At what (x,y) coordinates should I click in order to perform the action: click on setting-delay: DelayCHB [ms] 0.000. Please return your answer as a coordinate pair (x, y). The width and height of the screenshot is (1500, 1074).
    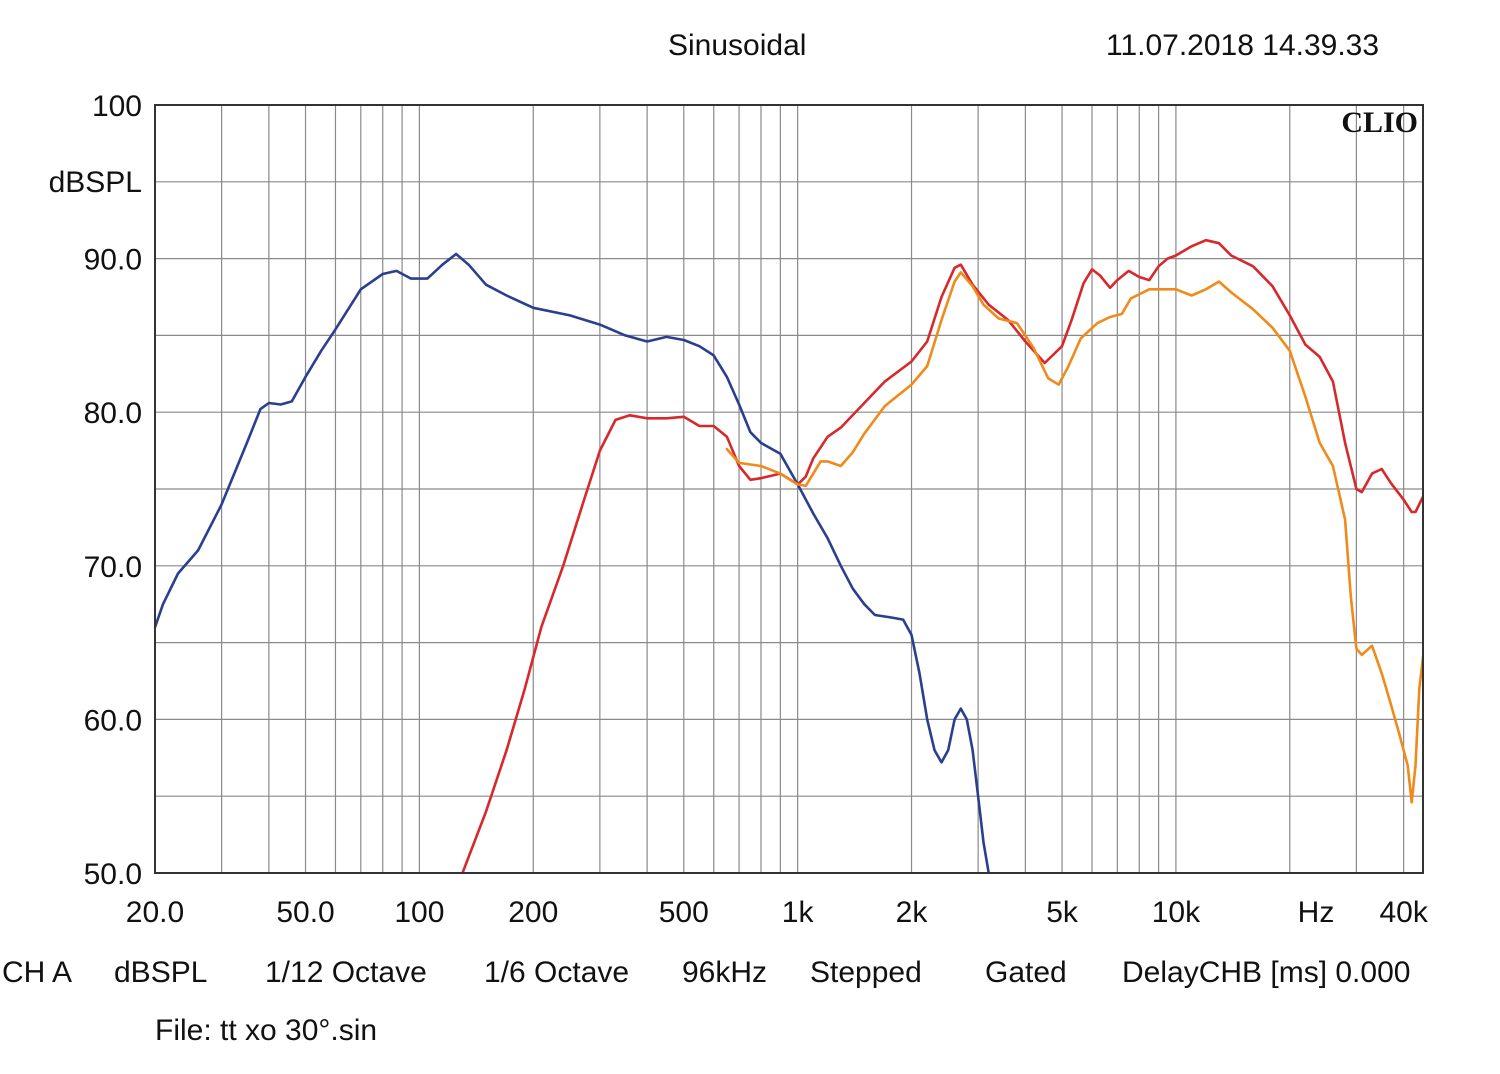
    Looking at the image, I should click on (1266, 972).